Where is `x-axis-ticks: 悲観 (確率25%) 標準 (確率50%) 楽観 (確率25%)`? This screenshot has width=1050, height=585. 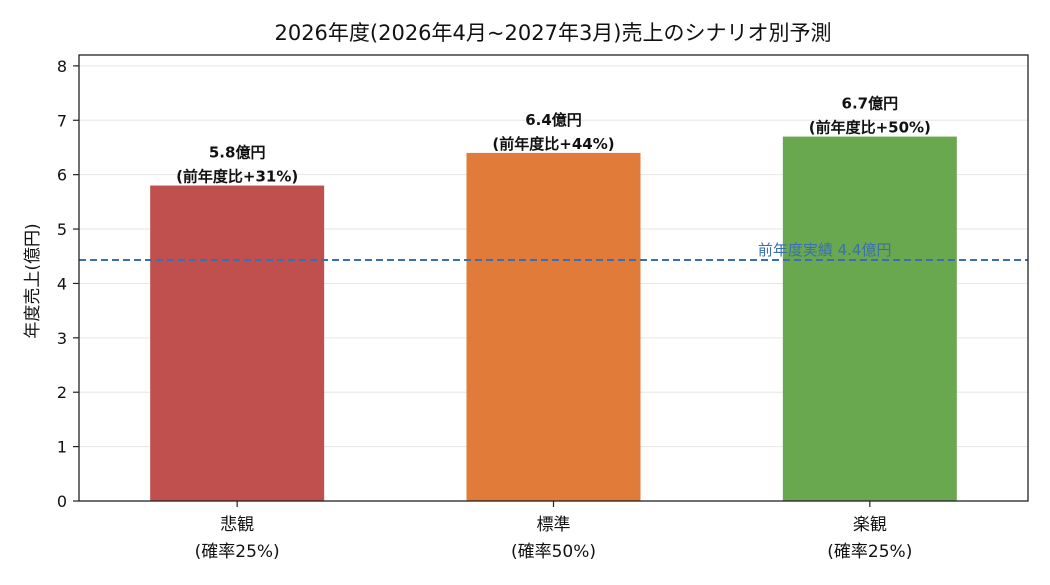 x-axis-ticks: 悲観 (確率25%) 標準 (確率50%) 楽観 (確率25%) is located at coordinates (553, 531).